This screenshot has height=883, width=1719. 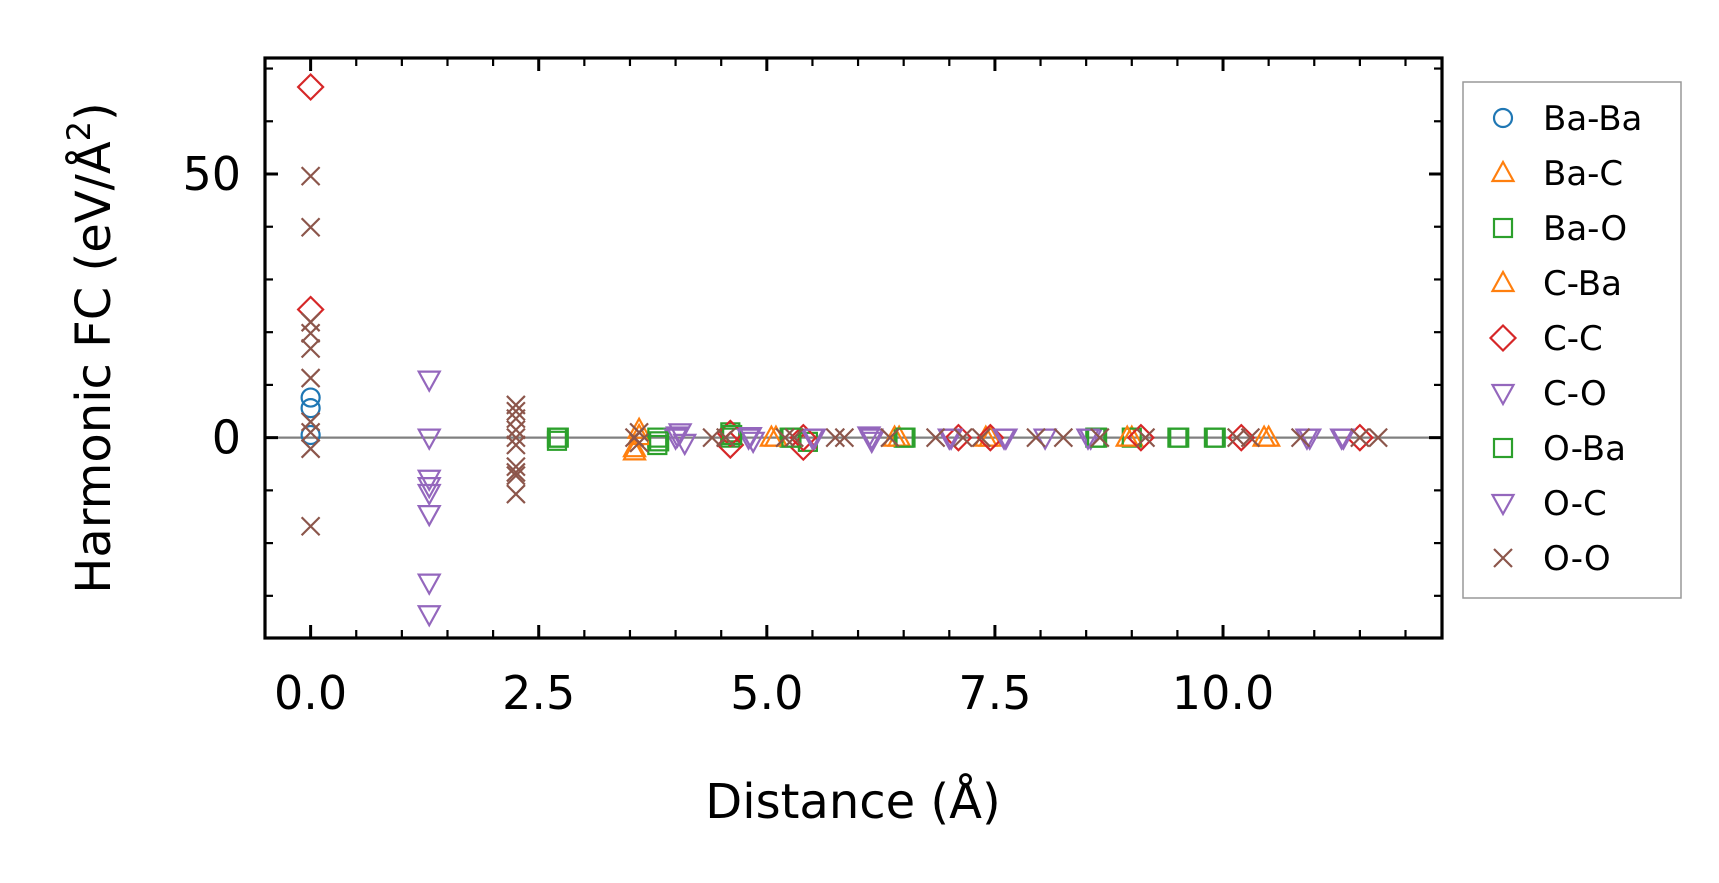 I want to click on legend-label: O-Ba, so click(x=1584, y=449).